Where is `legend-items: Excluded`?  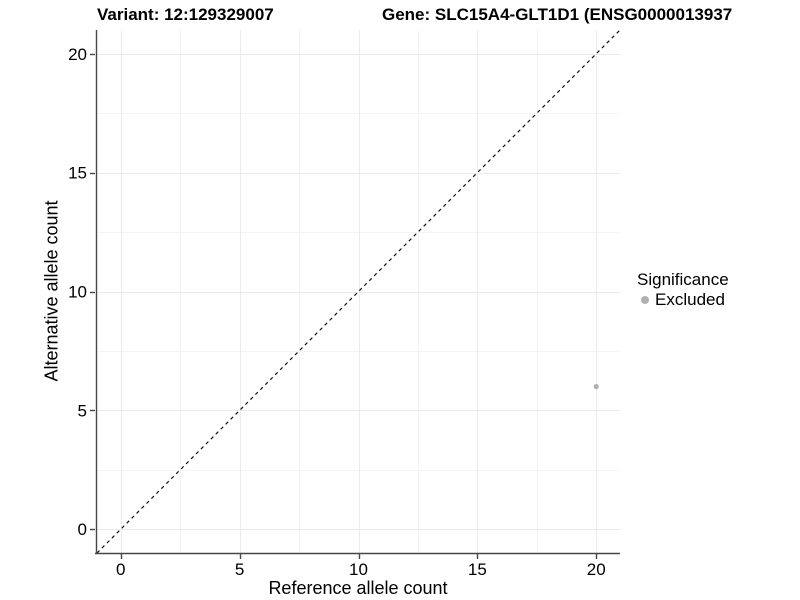
legend-items: Excluded is located at coordinates (683, 300).